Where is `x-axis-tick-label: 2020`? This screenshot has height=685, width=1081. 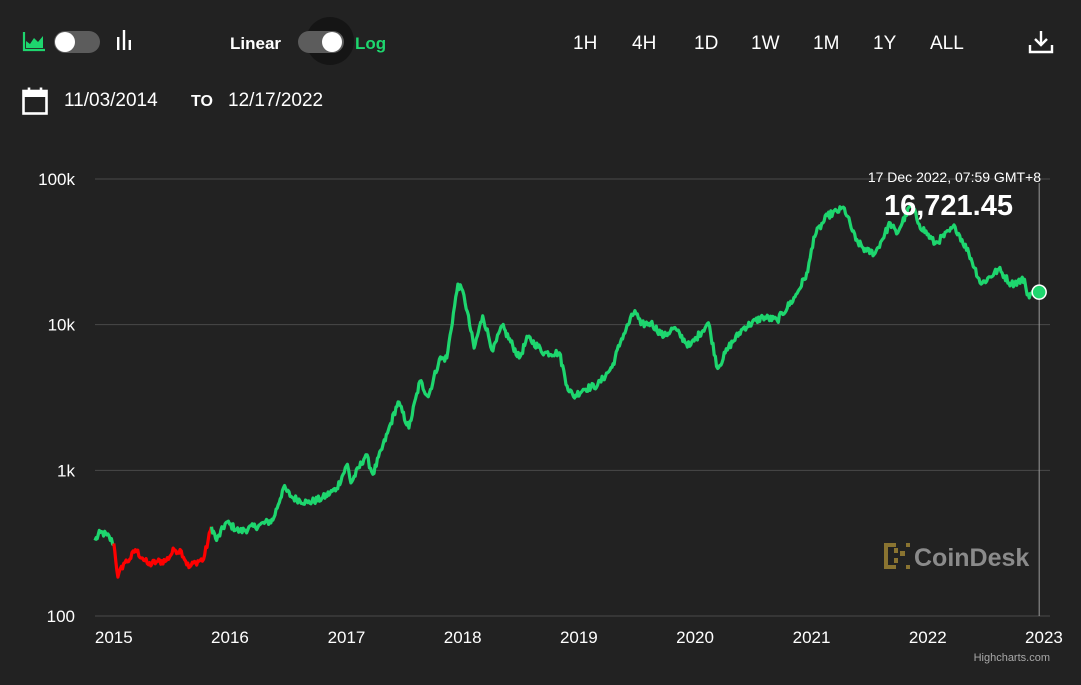 x-axis-tick-label: 2020 is located at coordinates (695, 637).